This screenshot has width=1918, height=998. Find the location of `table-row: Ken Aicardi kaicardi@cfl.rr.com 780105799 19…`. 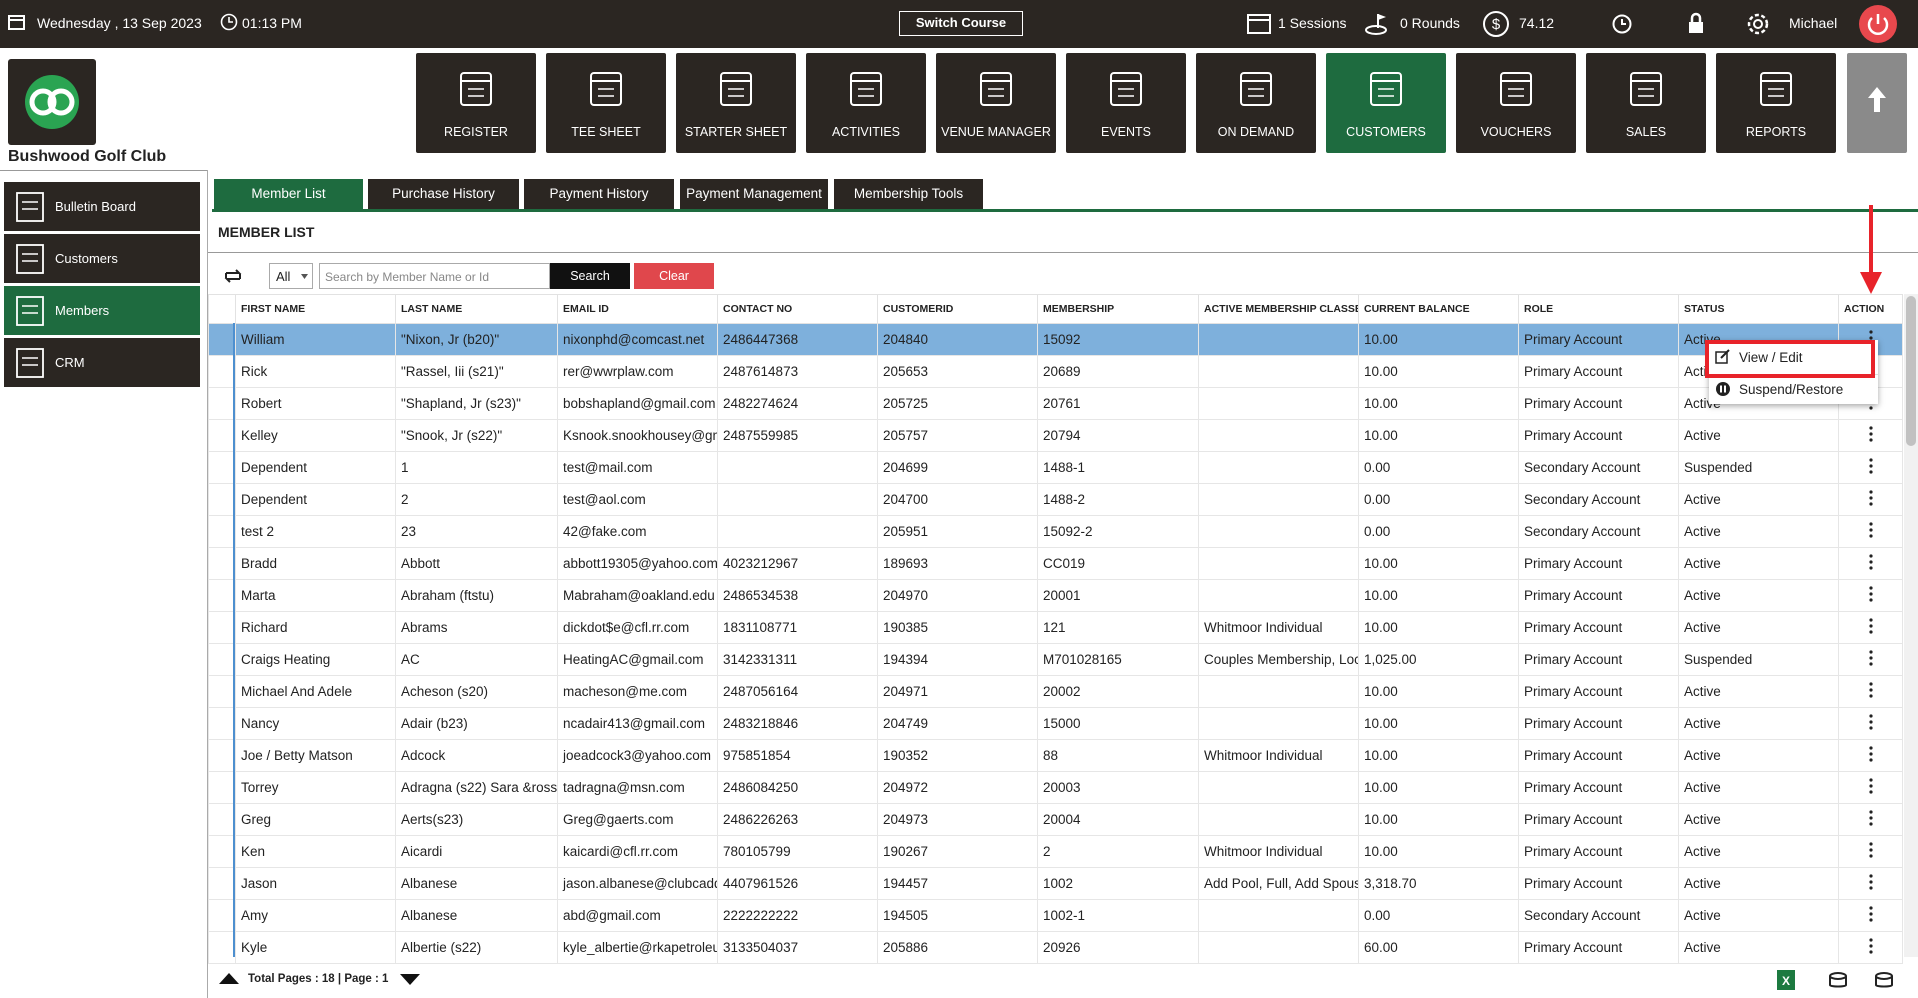

table-row: Ken Aicardi kaicardi@cfl.rr.com 780105799 19… is located at coordinates (1055, 851).